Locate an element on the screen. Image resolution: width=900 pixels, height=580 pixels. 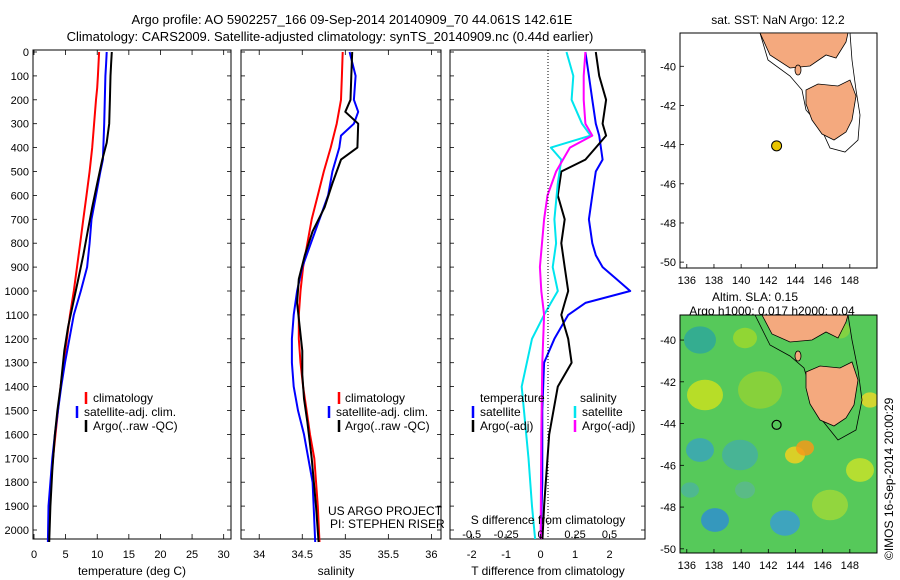
x-tick-label: 10 is located at coordinates (97, 555).